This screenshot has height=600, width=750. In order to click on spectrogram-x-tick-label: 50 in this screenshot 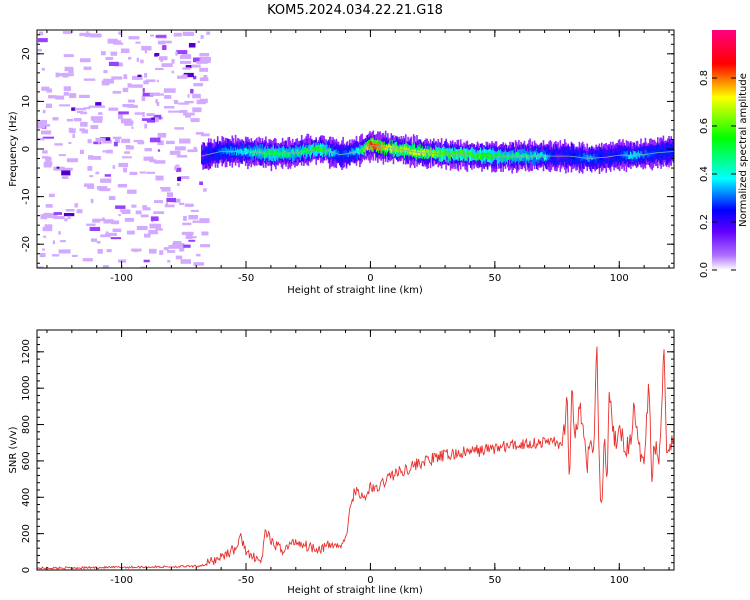, I will do `click(494, 278)`.